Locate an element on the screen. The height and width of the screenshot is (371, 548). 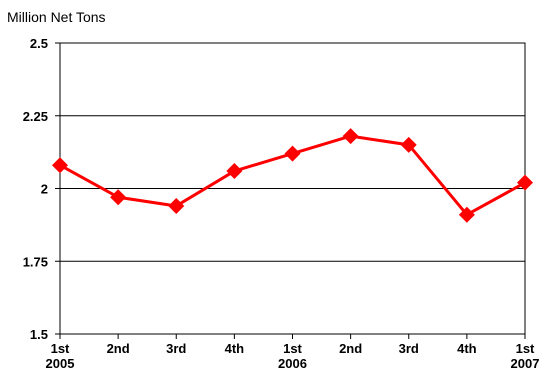
y-axis-unit-label: Million Net Tons is located at coordinates (56, 17).